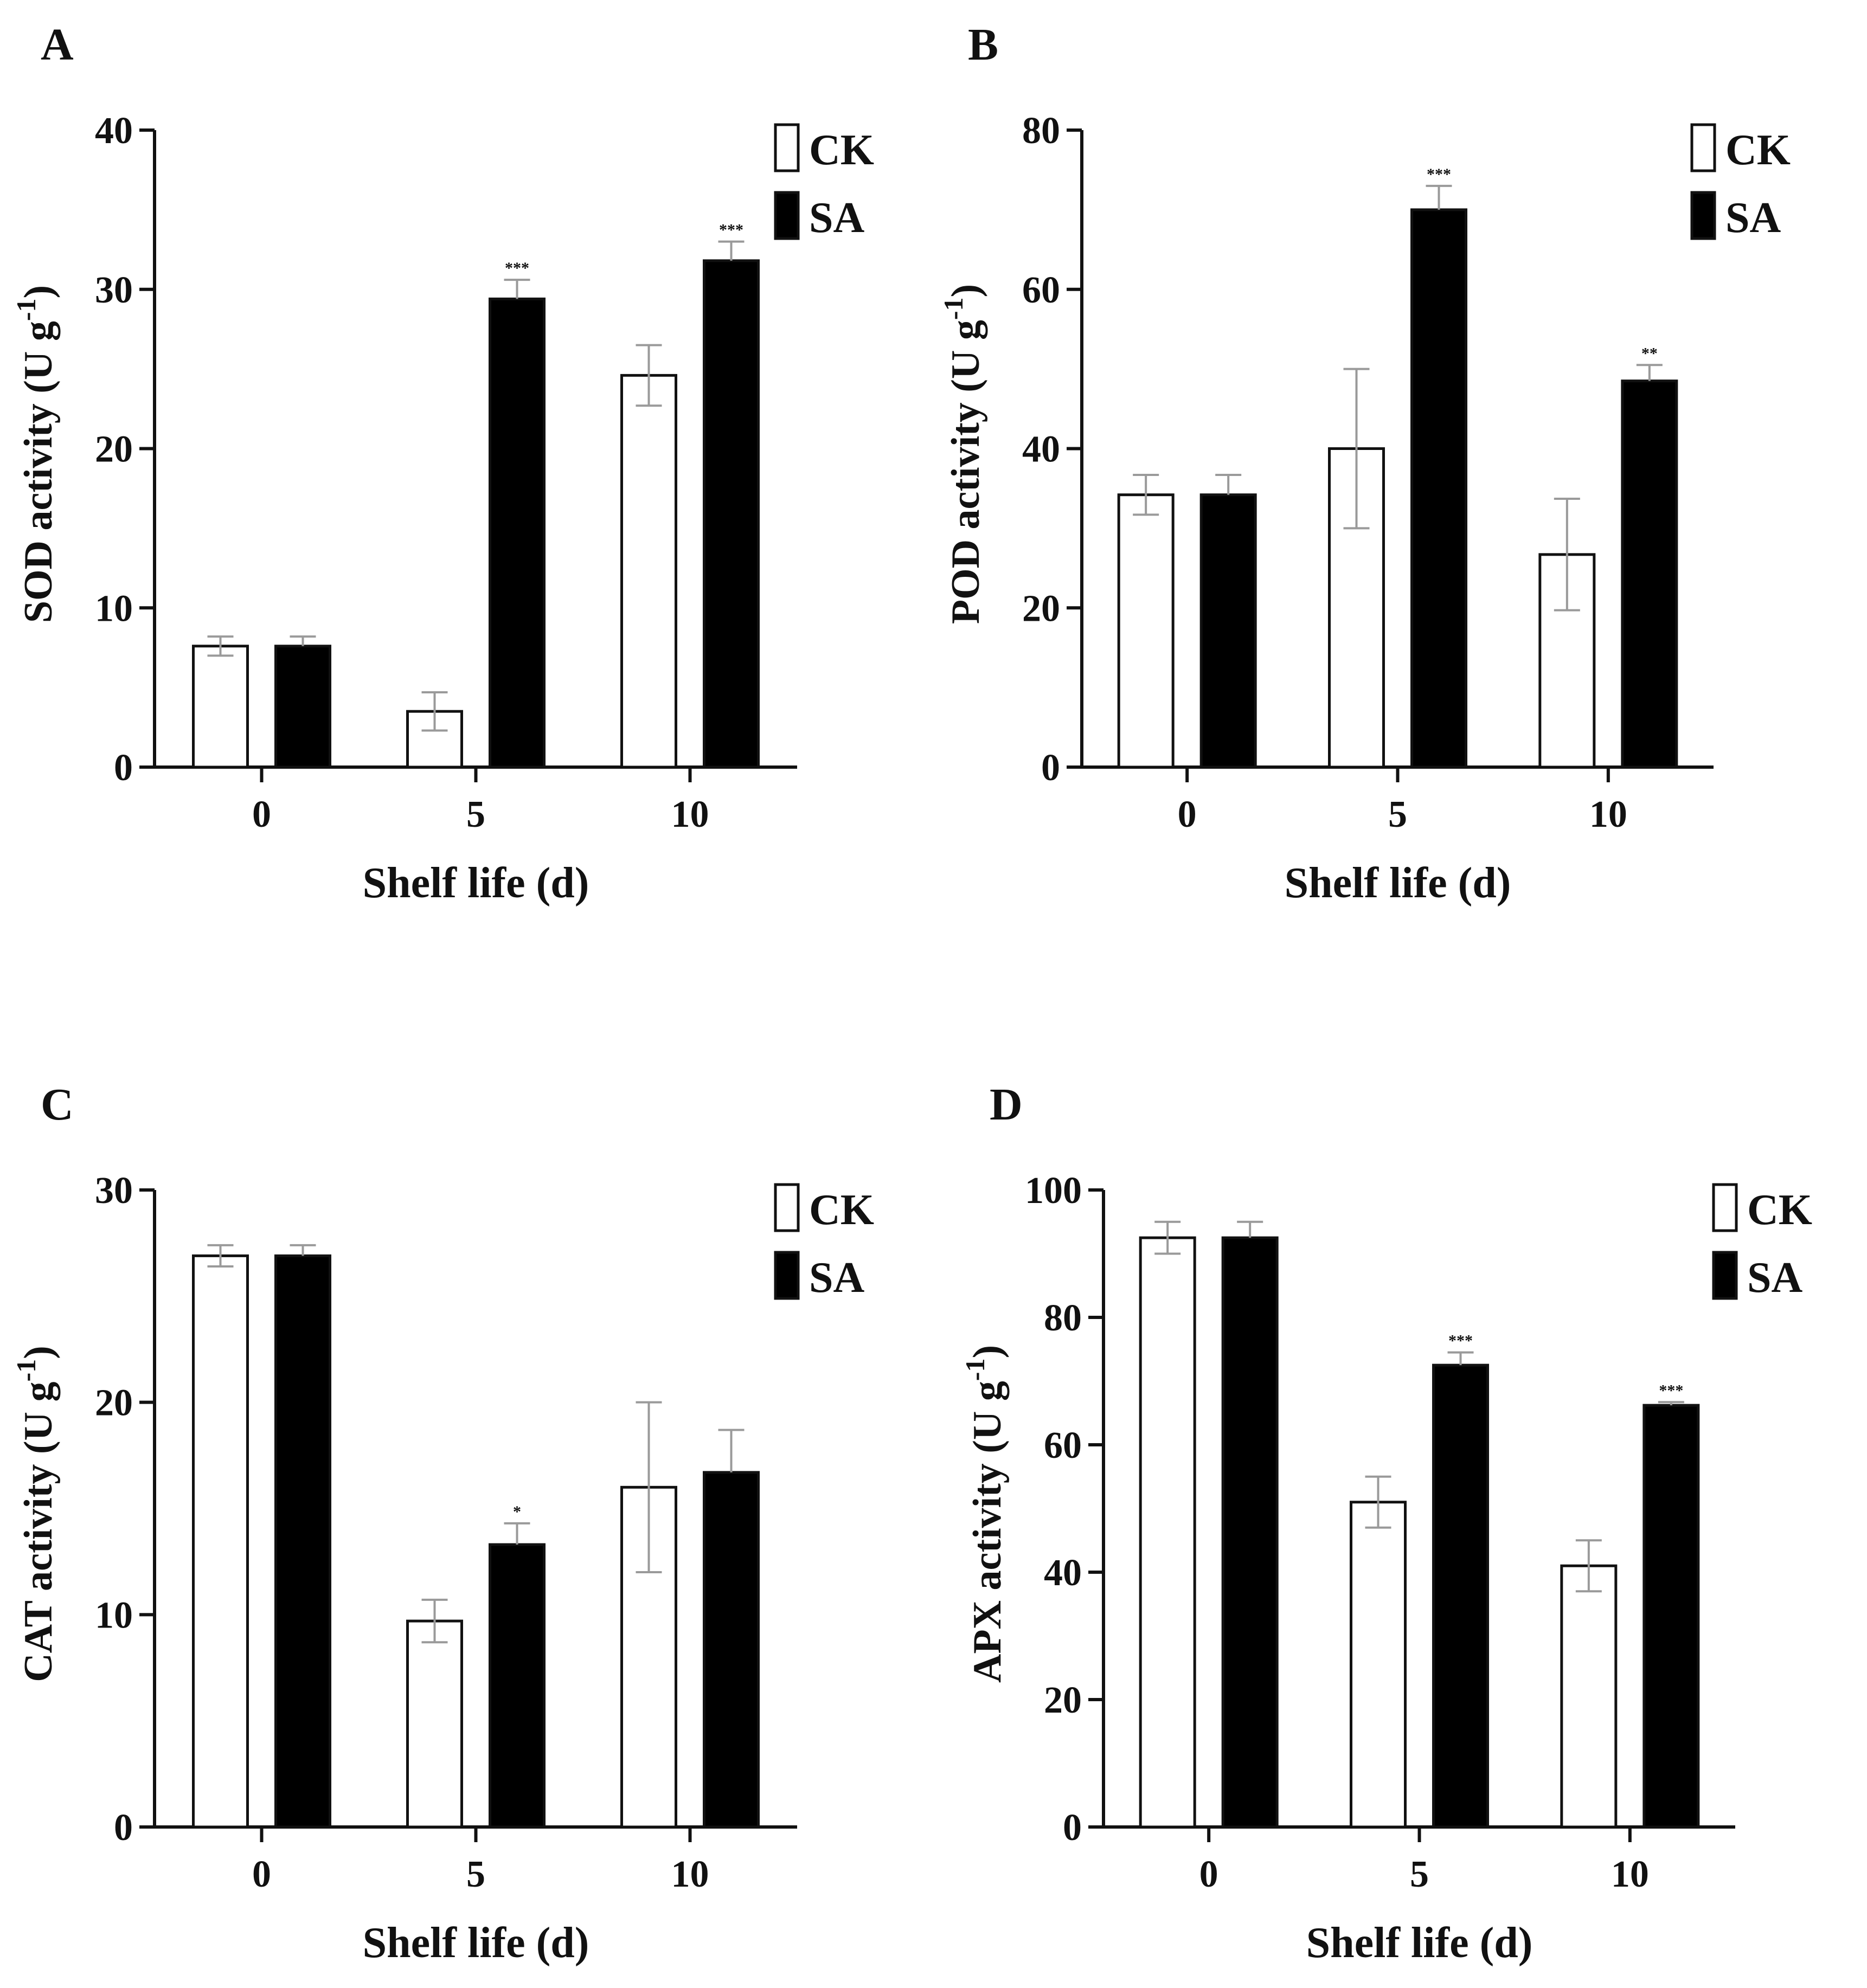  I want to click on y-axis-title: APX activity (U g-1), so click(985, 1514).